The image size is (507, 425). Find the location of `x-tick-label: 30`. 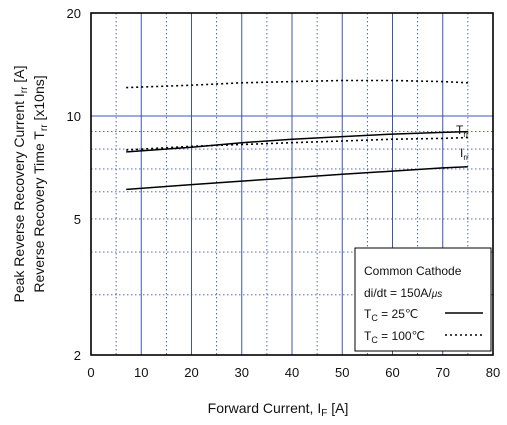

x-tick-label: 30 is located at coordinates (242, 372).